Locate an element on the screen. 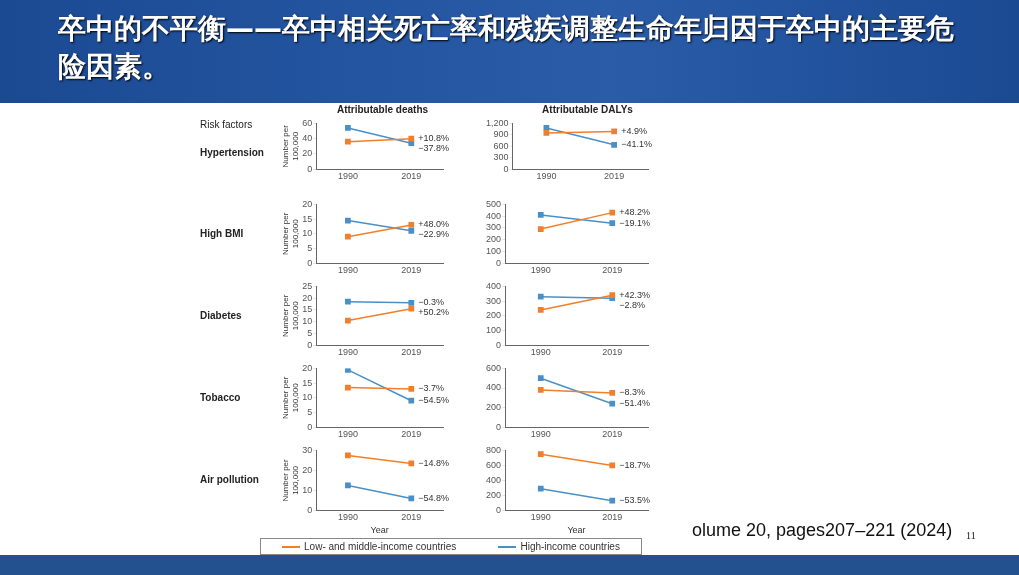 Image resolution: width=1019 pixels, height=575 pixels. y-tick-label: 800 is located at coordinates (493, 449).